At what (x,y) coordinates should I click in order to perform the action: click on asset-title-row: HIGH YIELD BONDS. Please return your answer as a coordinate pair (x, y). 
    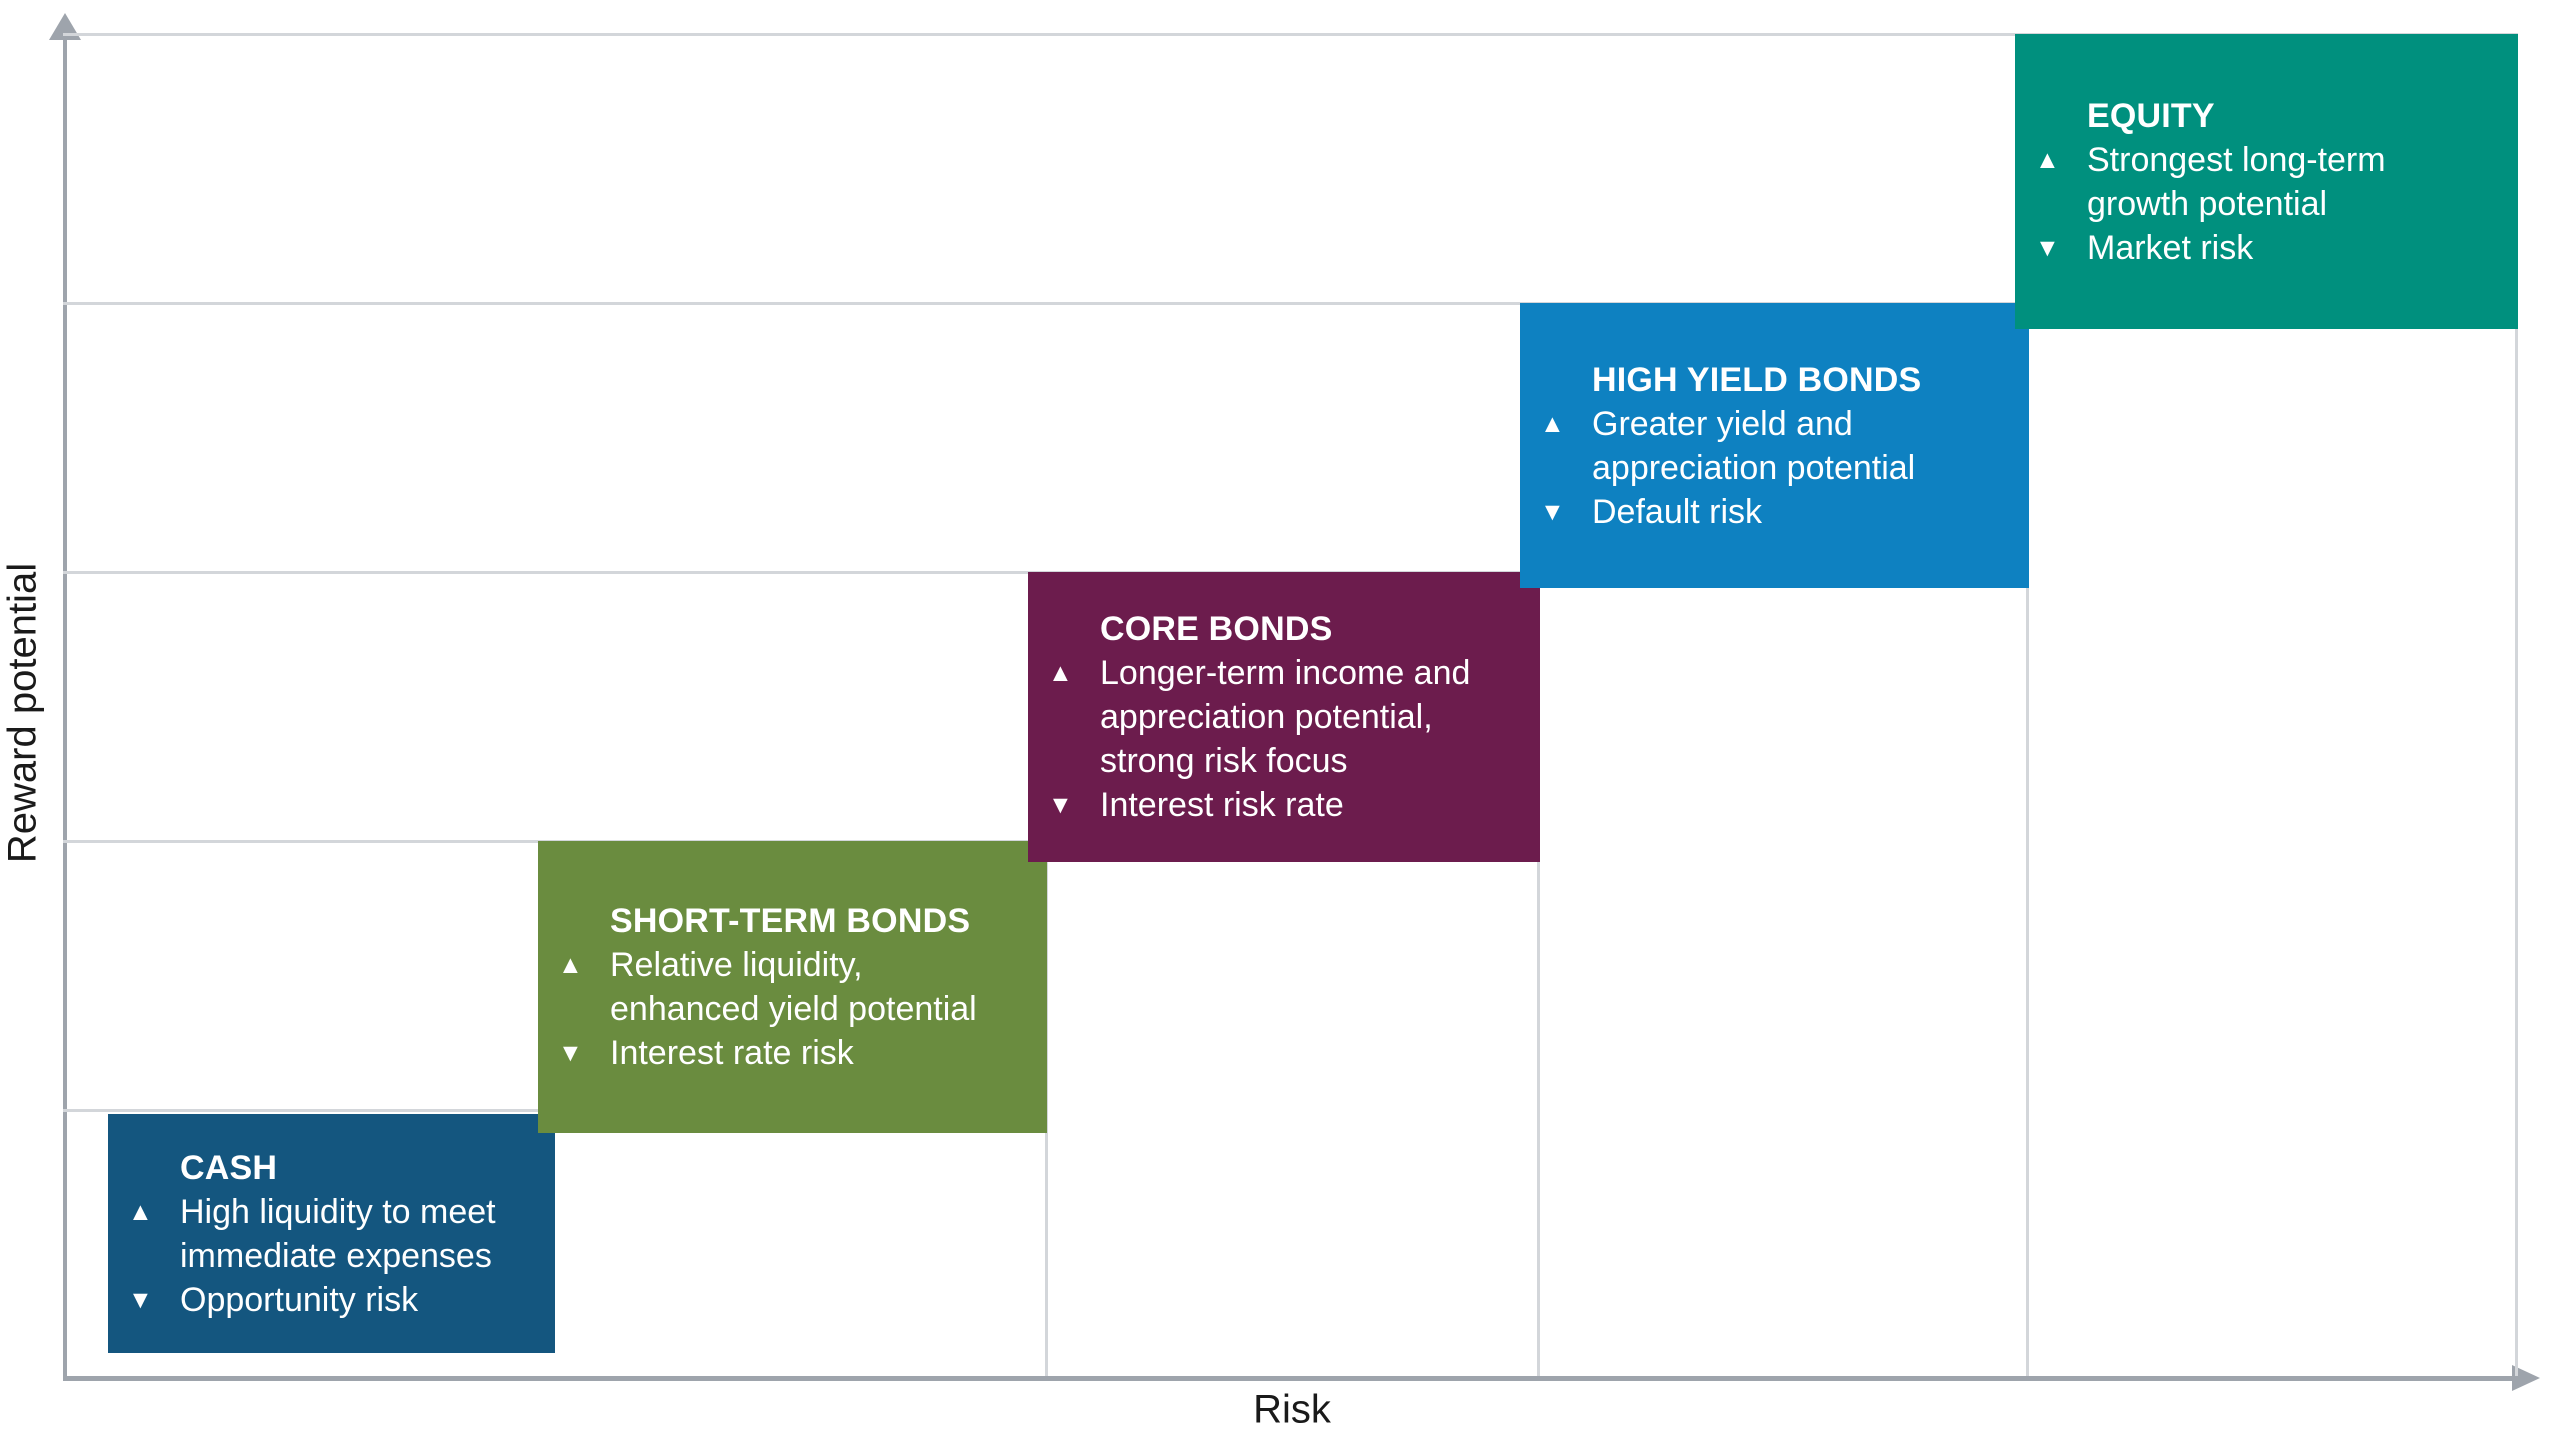
    Looking at the image, I should click on (1771, 380).